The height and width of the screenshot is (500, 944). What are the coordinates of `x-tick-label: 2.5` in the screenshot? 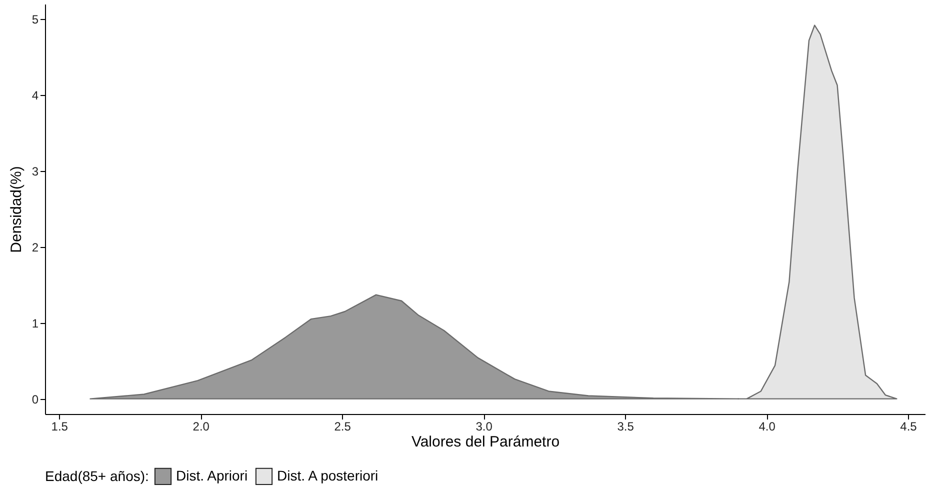 It's located at (343, 427).